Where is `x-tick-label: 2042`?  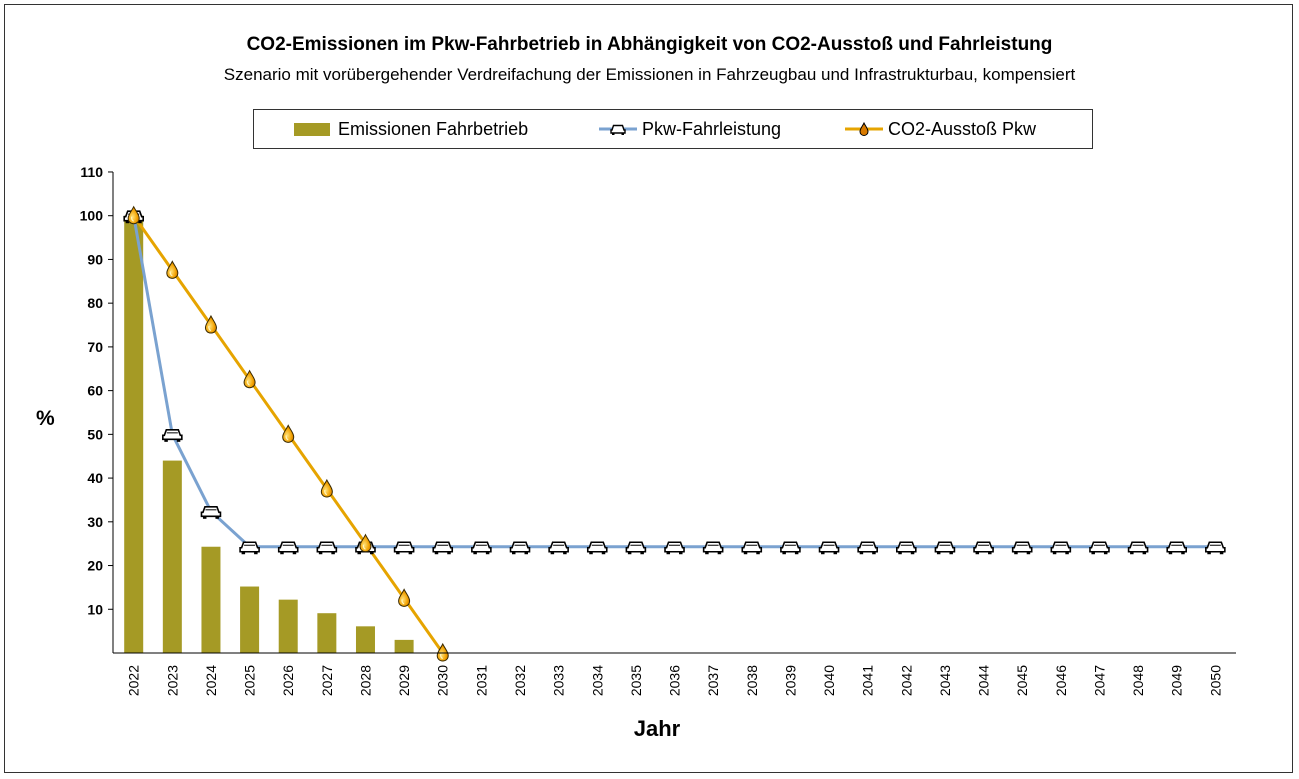 x-tick-label: 2042 is located at coordinates (906, 680).